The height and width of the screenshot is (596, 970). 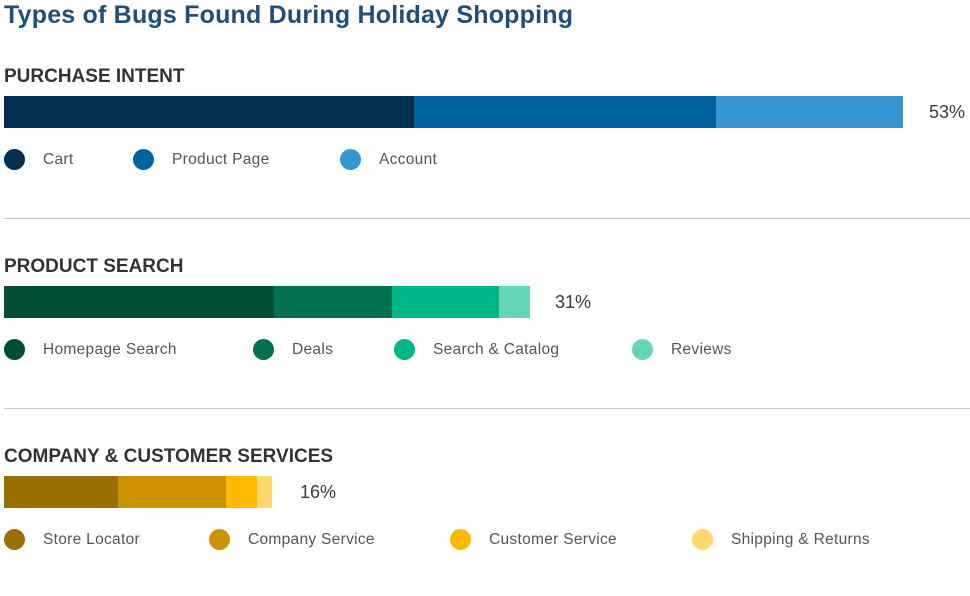 What do you see at coordinates (58, 159) in the screenshot?
I see `legend-label: Cart` at bounding box center [58, 159].